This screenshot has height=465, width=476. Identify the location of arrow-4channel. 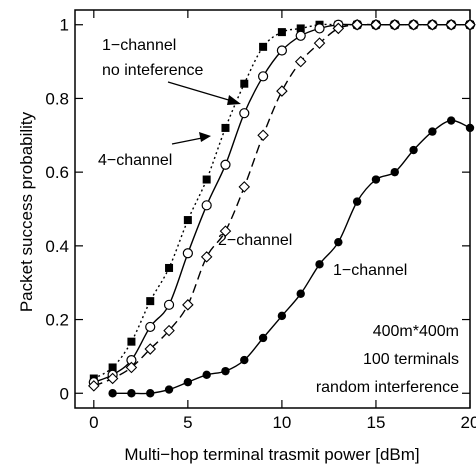
(191, 138).